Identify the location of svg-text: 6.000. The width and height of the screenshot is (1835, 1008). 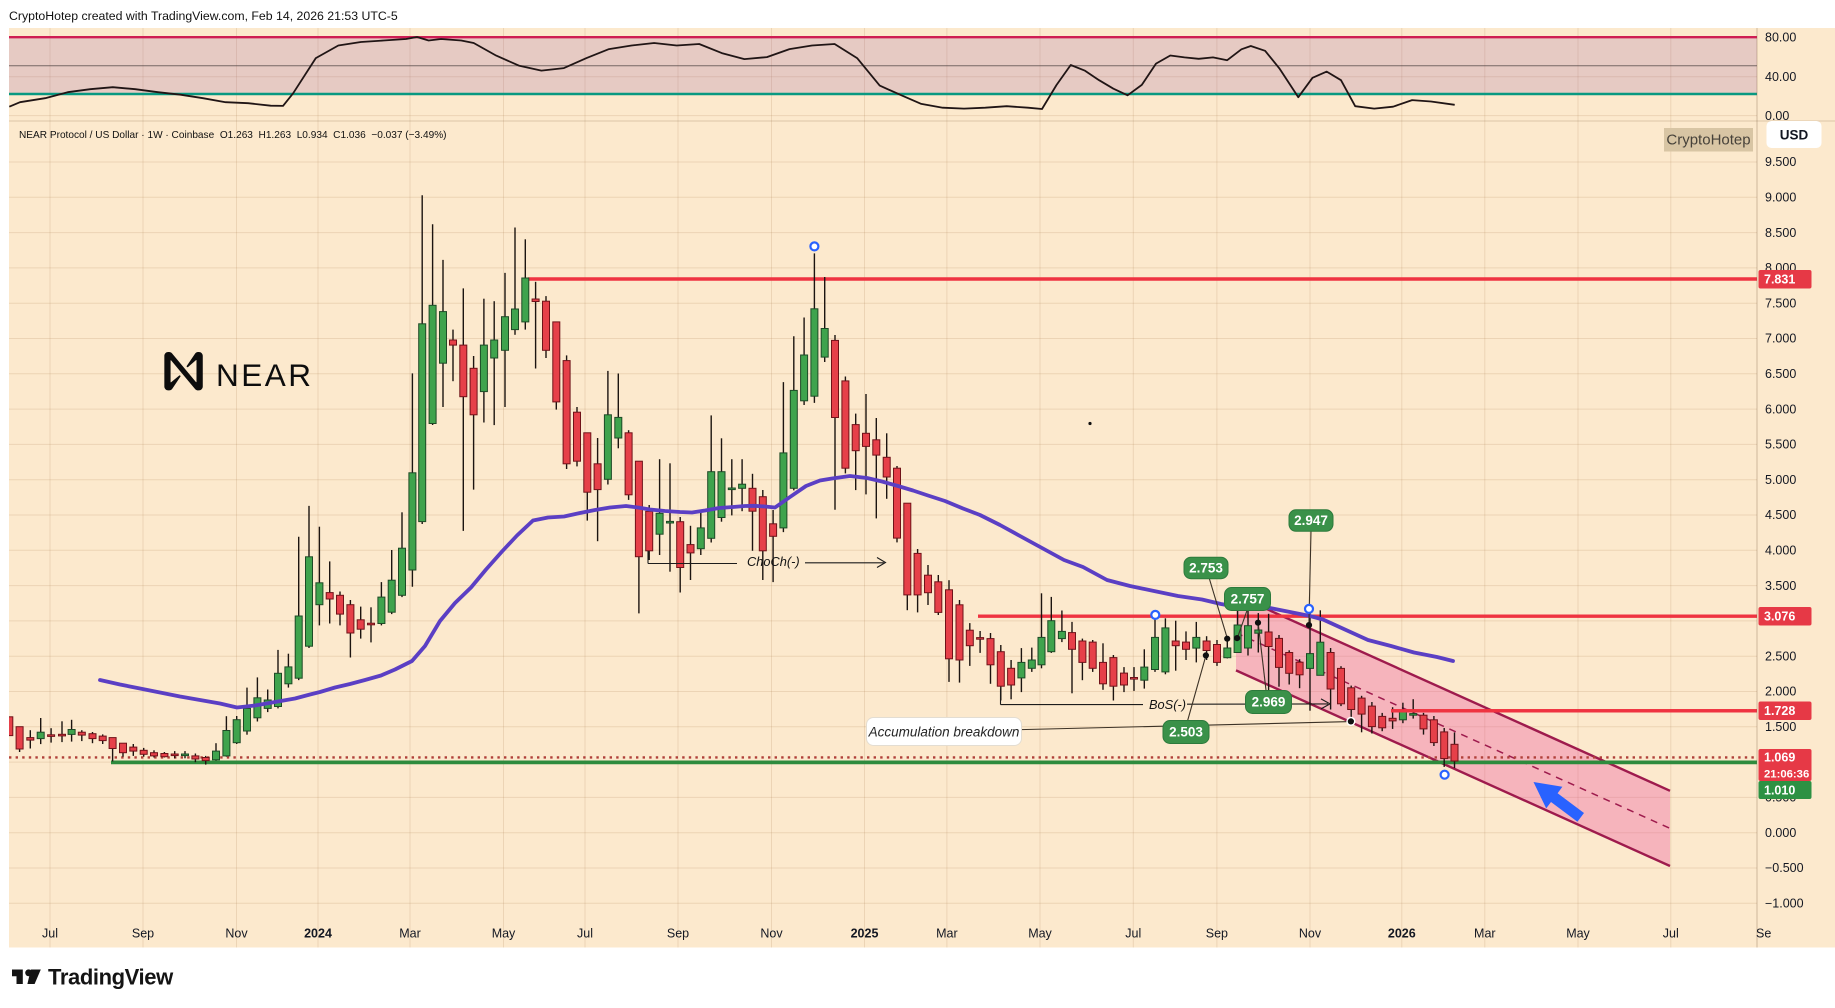
(1780, 409).